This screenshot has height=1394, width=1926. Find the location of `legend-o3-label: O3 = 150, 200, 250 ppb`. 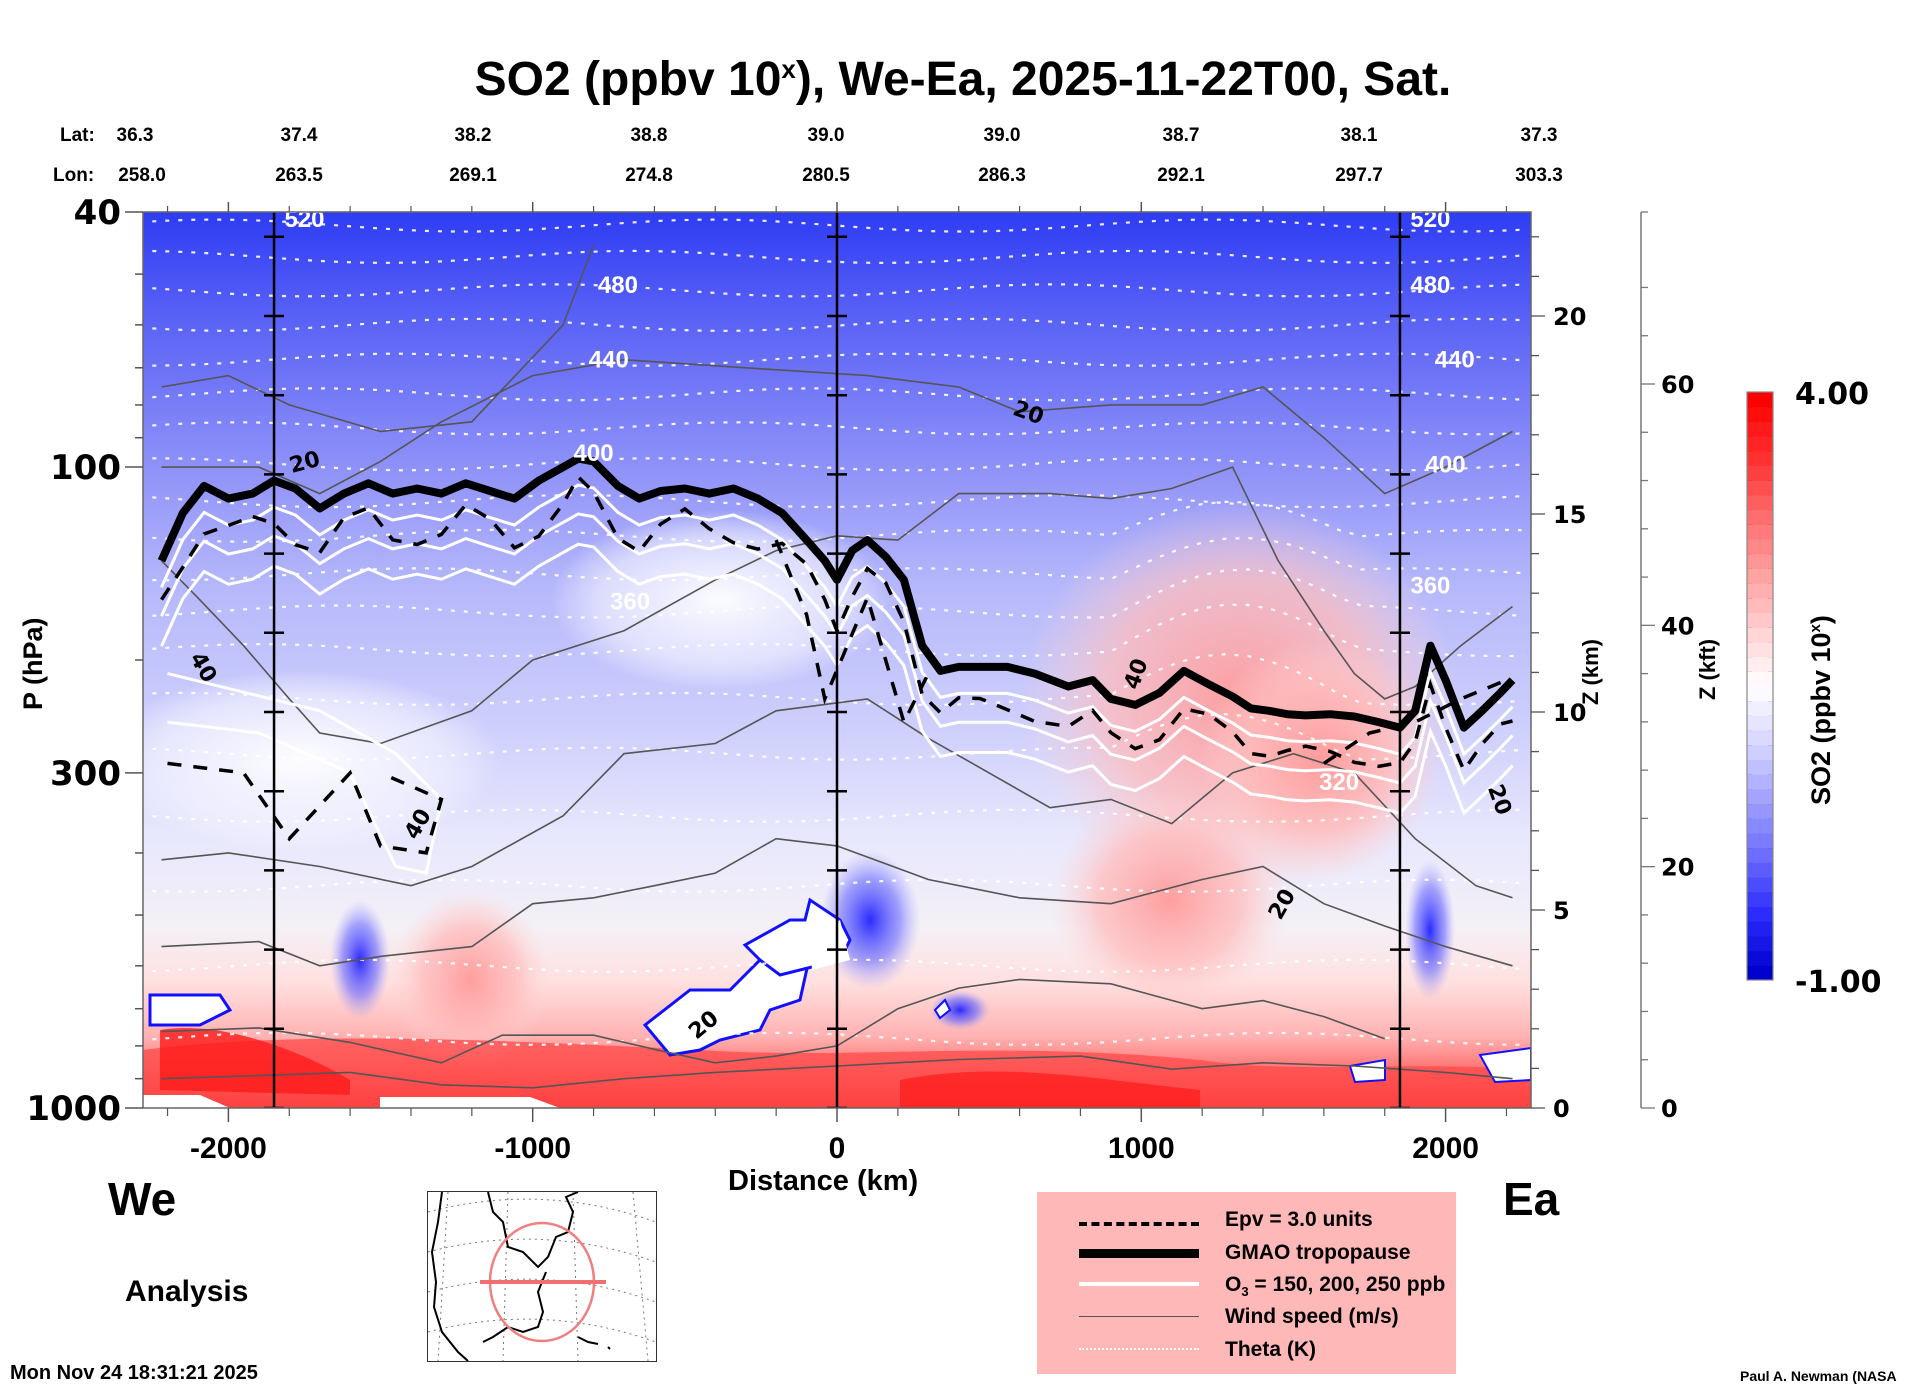

legend-o3-label: O3 = 150, 200, 250 ppb is located at coordinates (1335, 1286).